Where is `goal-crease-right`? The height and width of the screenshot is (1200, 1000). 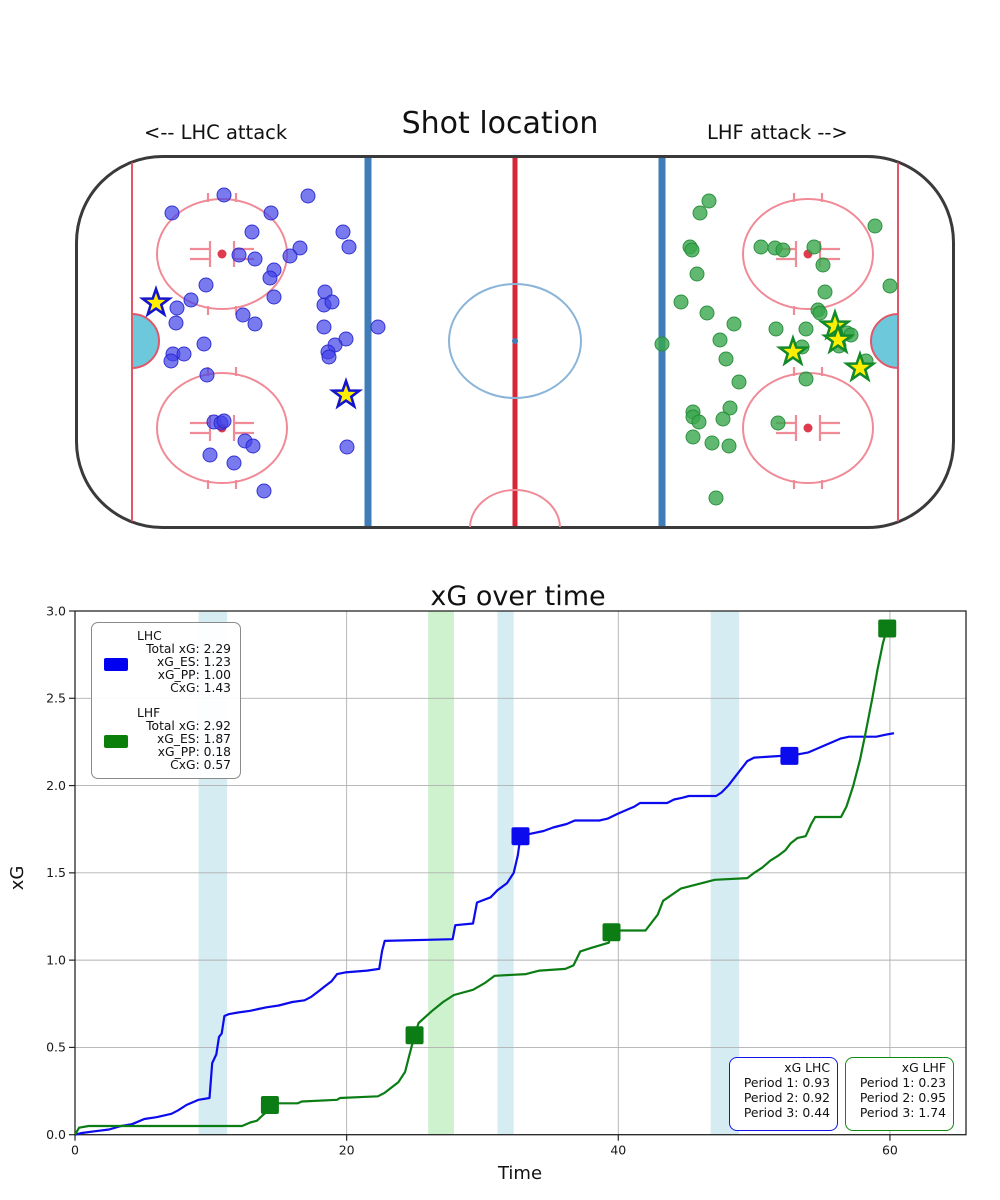
goal-crease-right is located at coordinates (884, 341).